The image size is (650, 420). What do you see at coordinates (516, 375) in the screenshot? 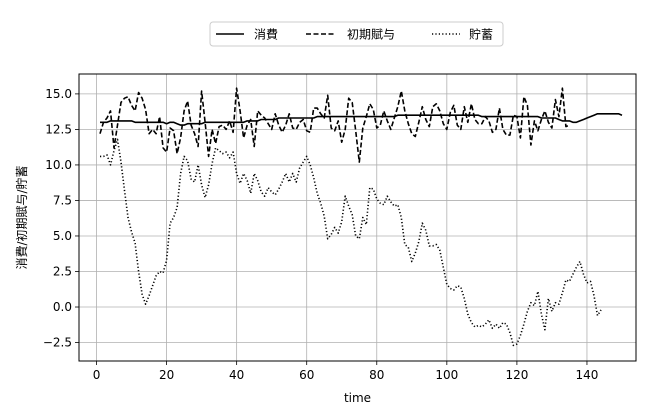
I see `x-tick-label: 120` at bounding box center [516, 375].